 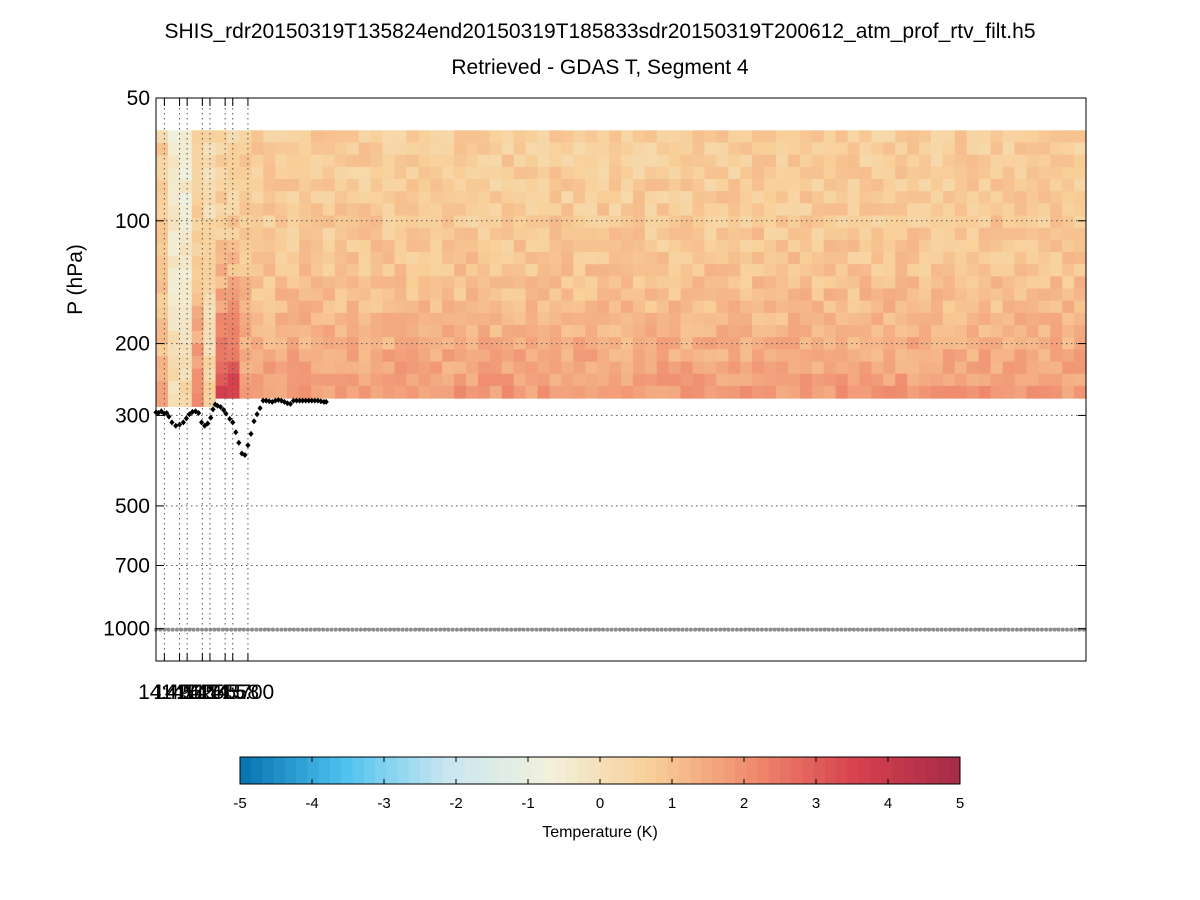 I want to click on colorbar-tick-label: -5, so click(x=239, y=803).